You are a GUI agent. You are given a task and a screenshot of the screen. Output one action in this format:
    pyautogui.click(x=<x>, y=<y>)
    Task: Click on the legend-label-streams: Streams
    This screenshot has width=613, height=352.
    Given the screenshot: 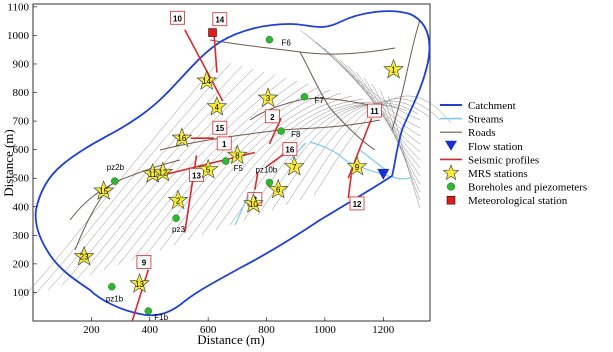 What is the action you would take?
    pyautogui.click(x=485, y=120)
    